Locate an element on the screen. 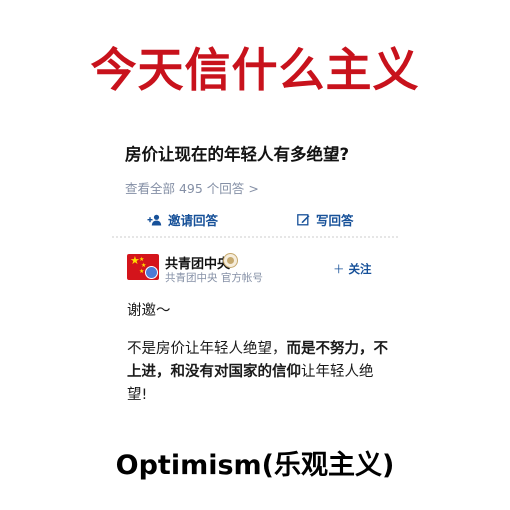 The image size is (510, 510). answer-body: 不是房价让年轻人绝望，而是不努力，不上进，和没有对国家的信仰让年轻人绝望! is located at coordinates (259, 372).